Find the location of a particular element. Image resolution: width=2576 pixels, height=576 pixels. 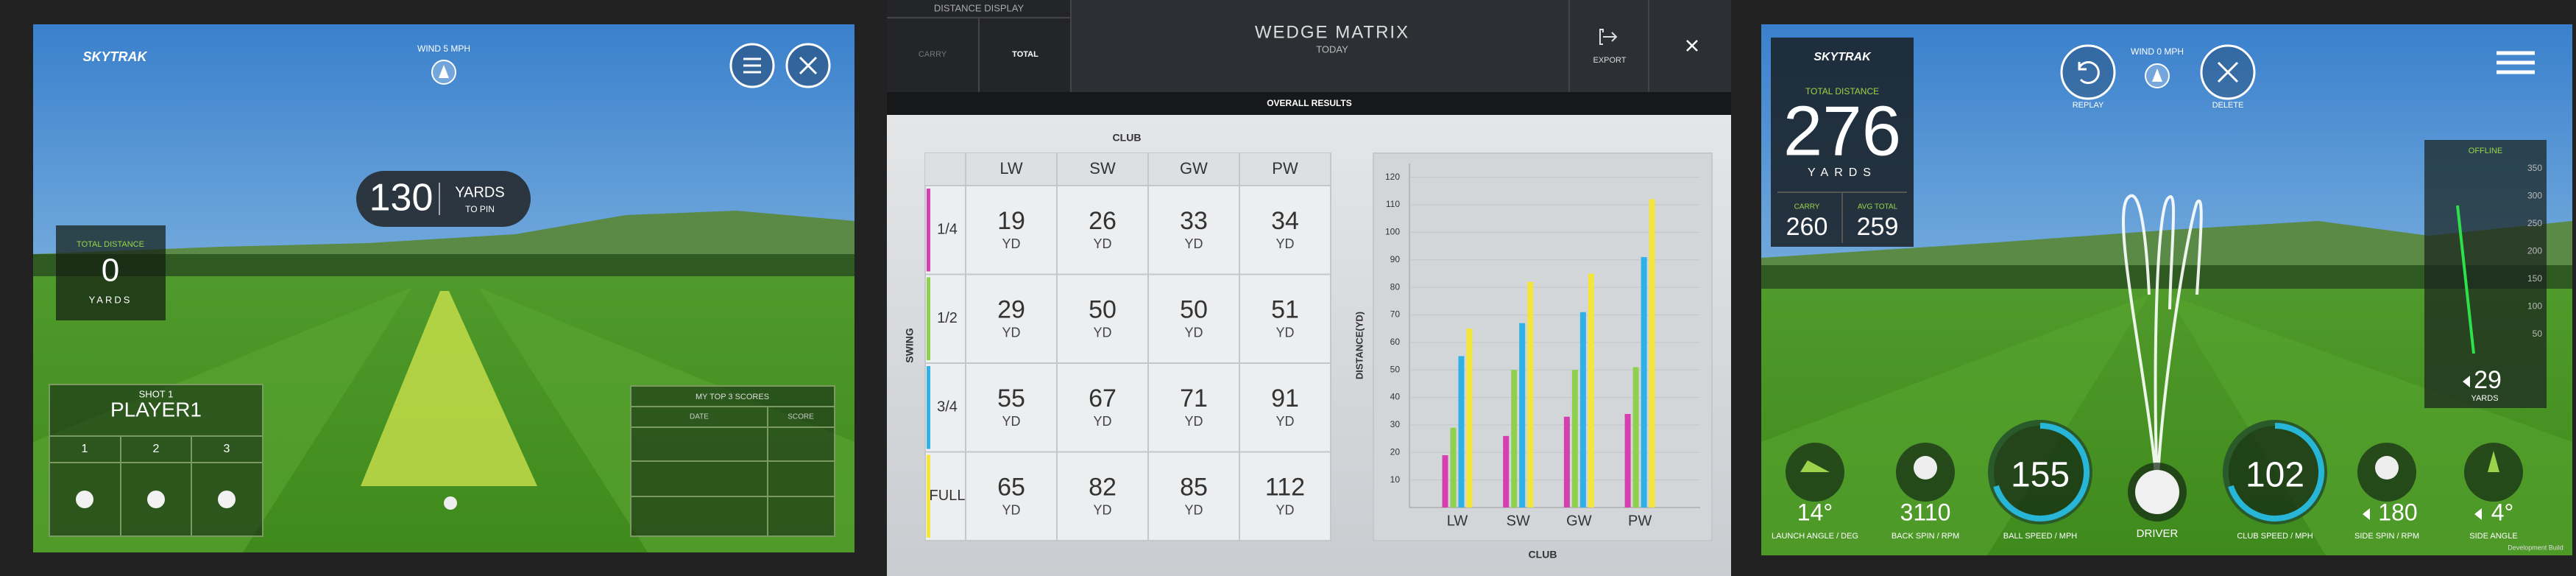

label: 0 is located at coordinates (111, 271).